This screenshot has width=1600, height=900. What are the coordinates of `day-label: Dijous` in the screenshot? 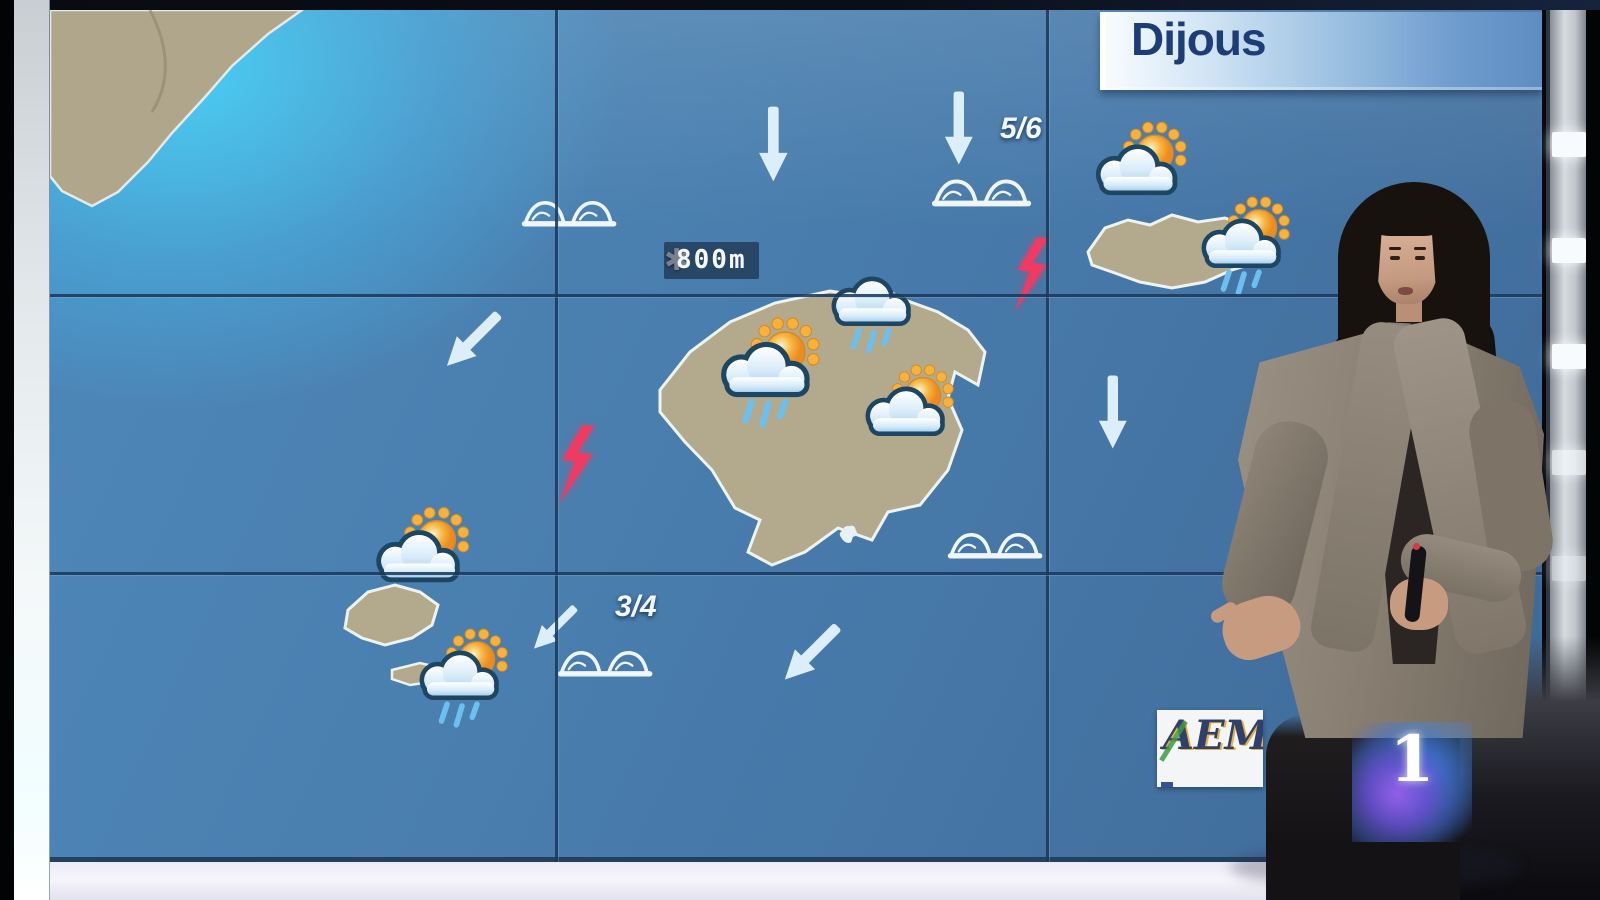 It's located at (1199, 39).